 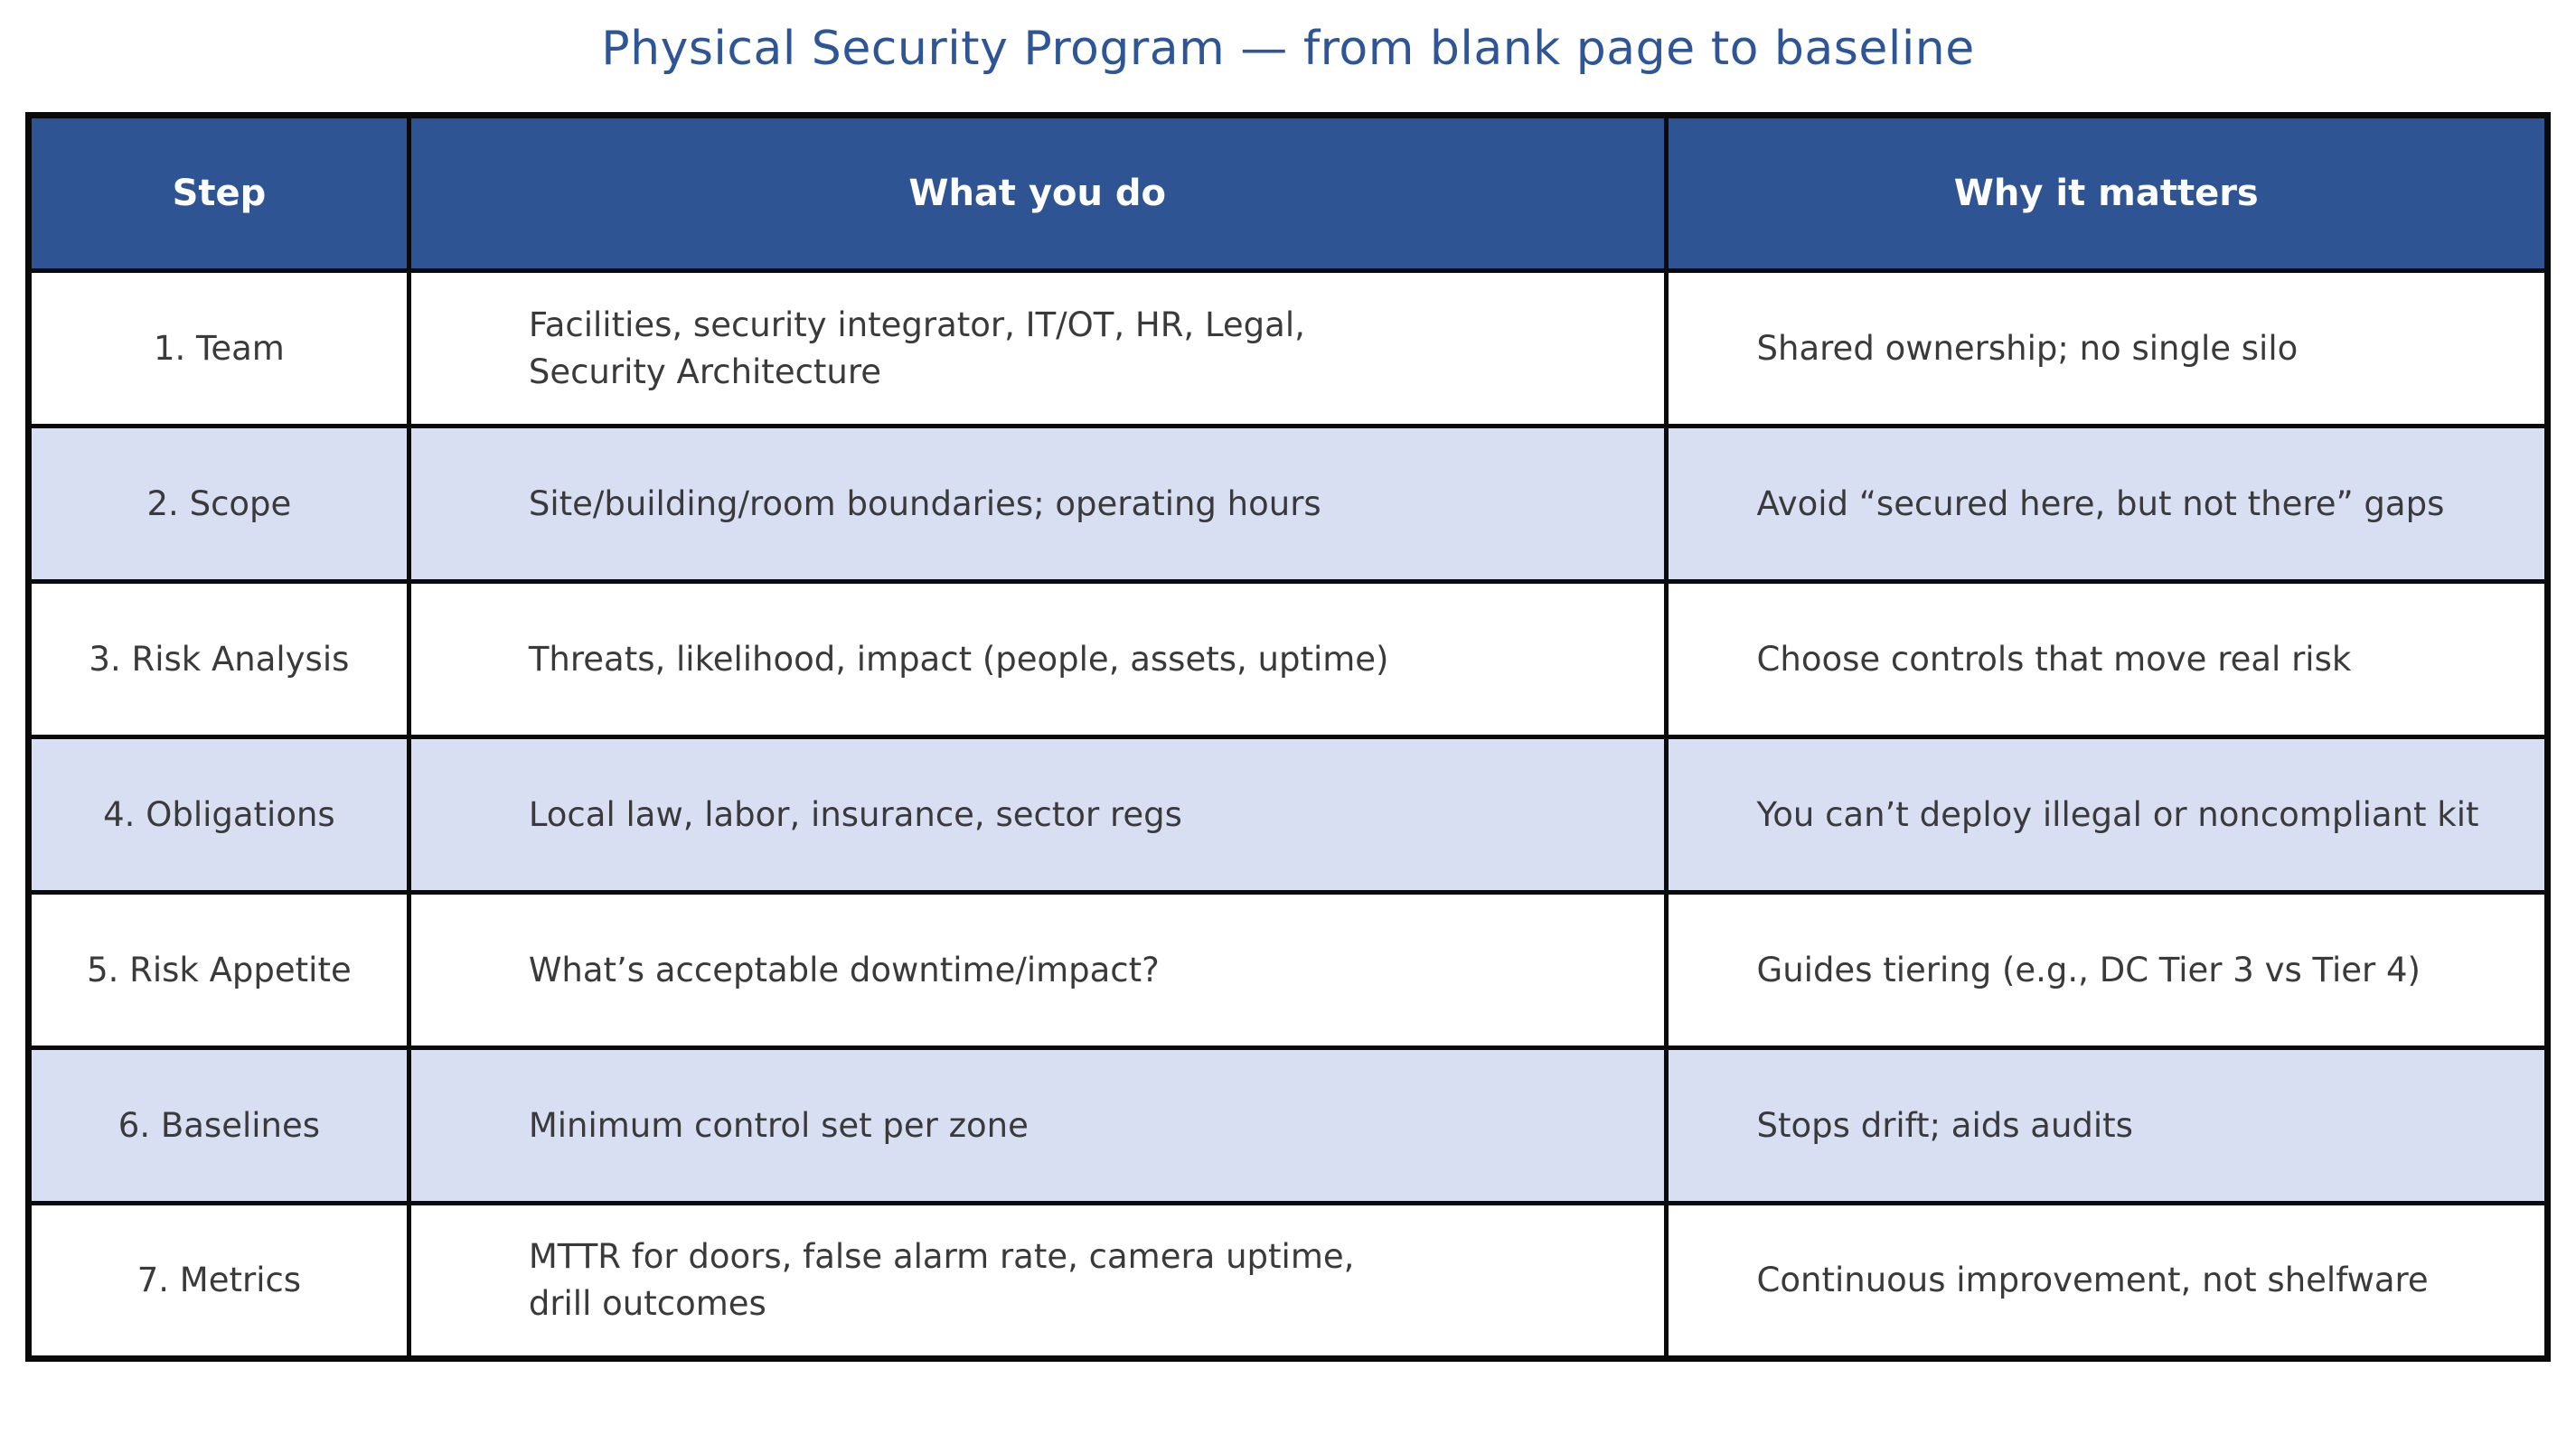 What do you see at coordinates (219, 659) in the screenshot?
I see `step-cell: 3. Risk Analysis` at bounding box center [219, 659].